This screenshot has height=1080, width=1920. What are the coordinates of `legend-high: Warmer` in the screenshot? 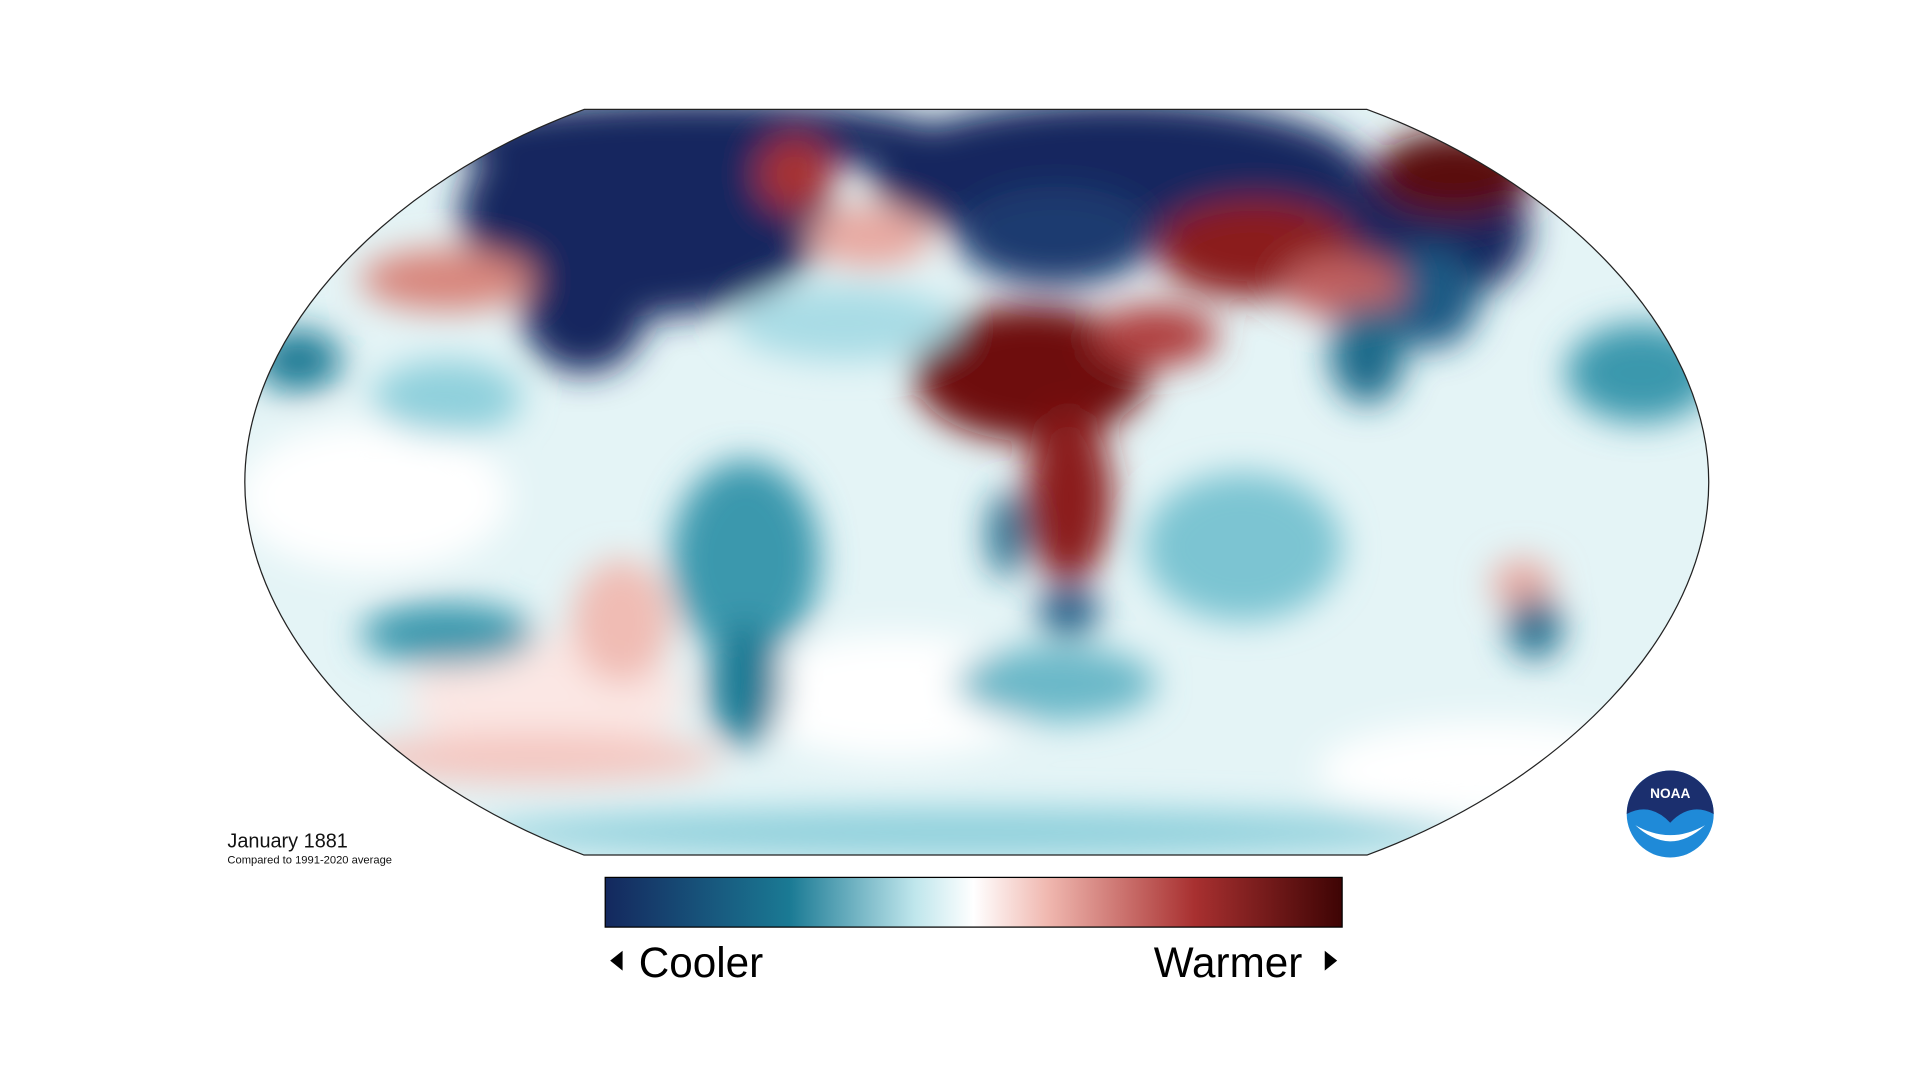 It's located at (1228, 962).